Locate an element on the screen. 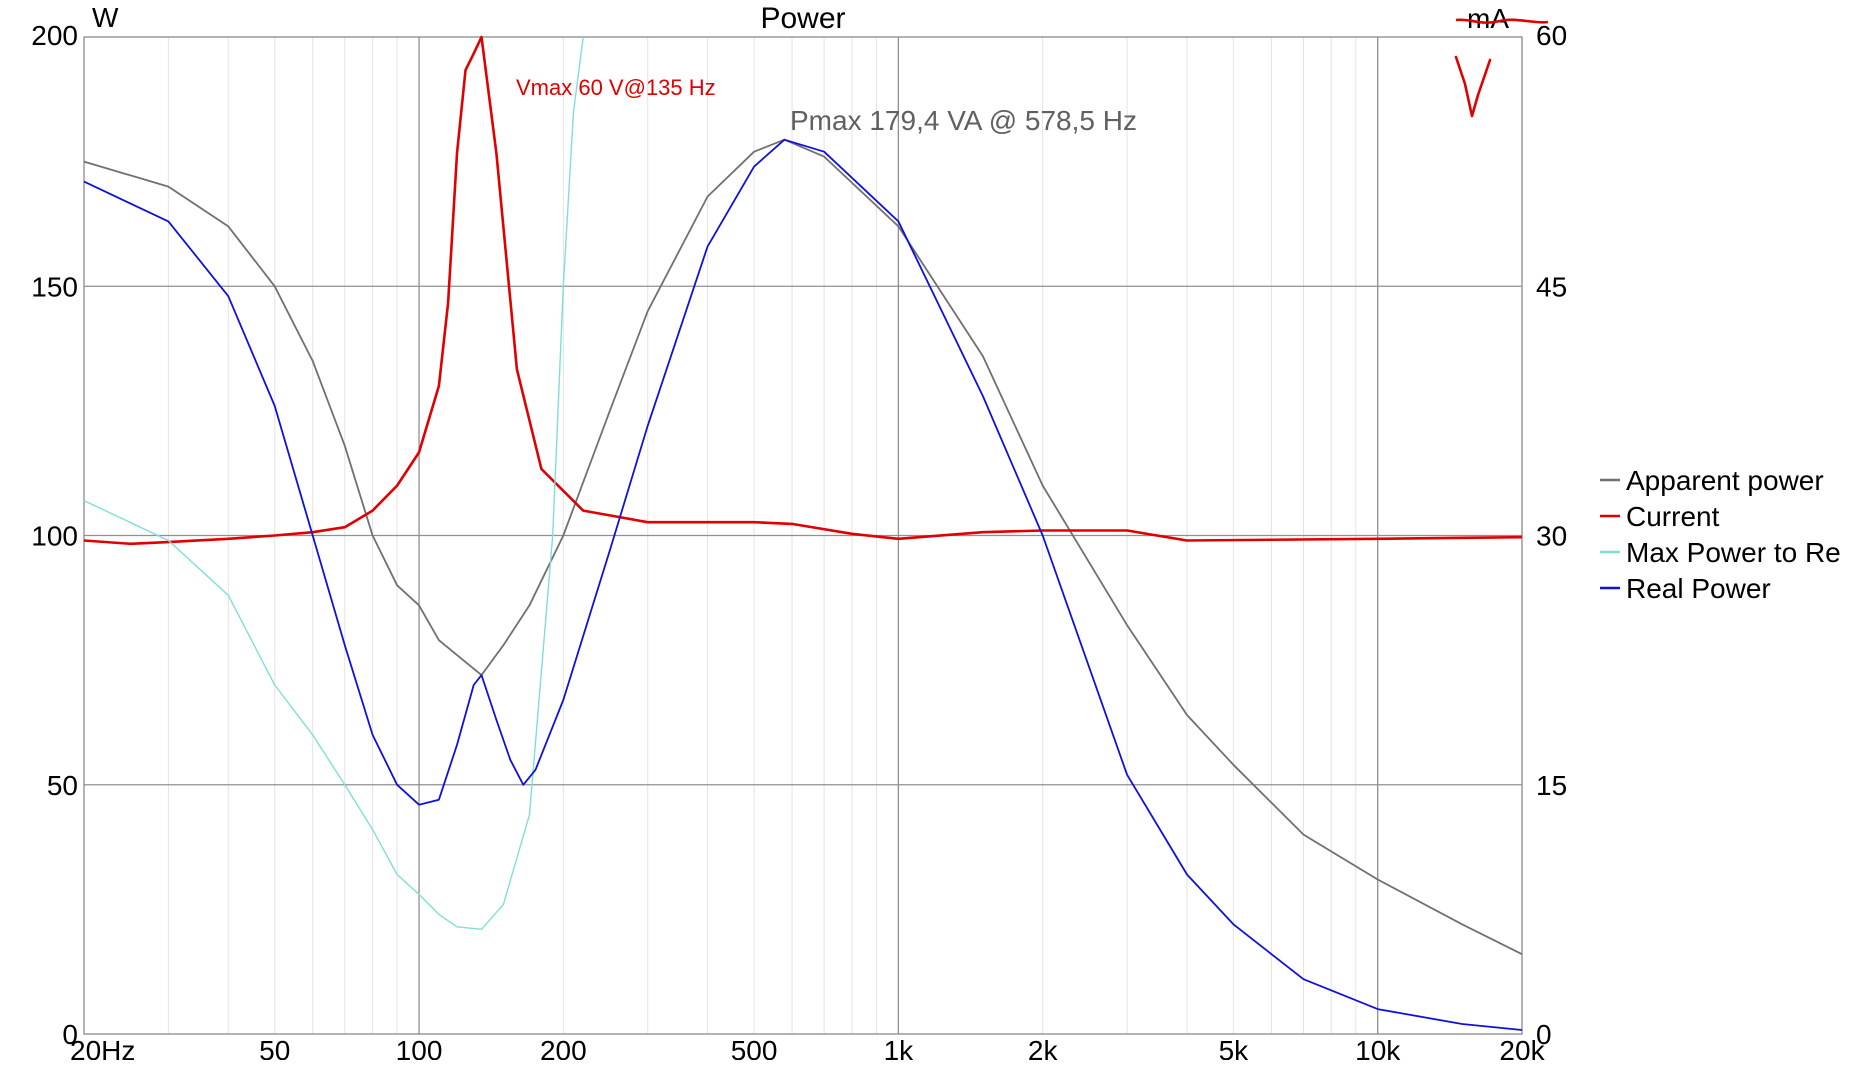  legend-label: Max Power to Re is located at coordinates (1733, 552).